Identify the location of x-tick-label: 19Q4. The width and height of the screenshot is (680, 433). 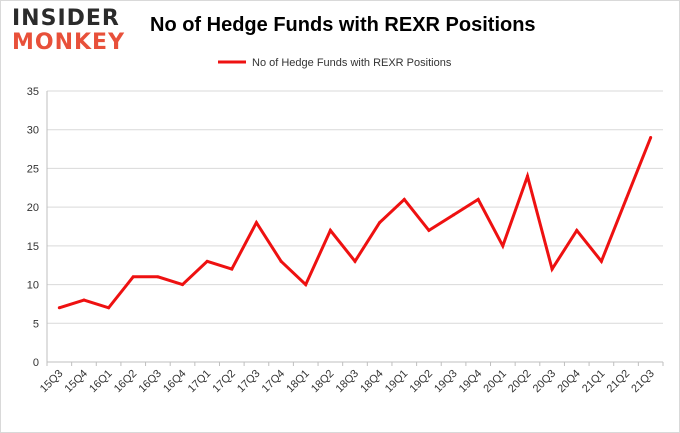
(471, 382).